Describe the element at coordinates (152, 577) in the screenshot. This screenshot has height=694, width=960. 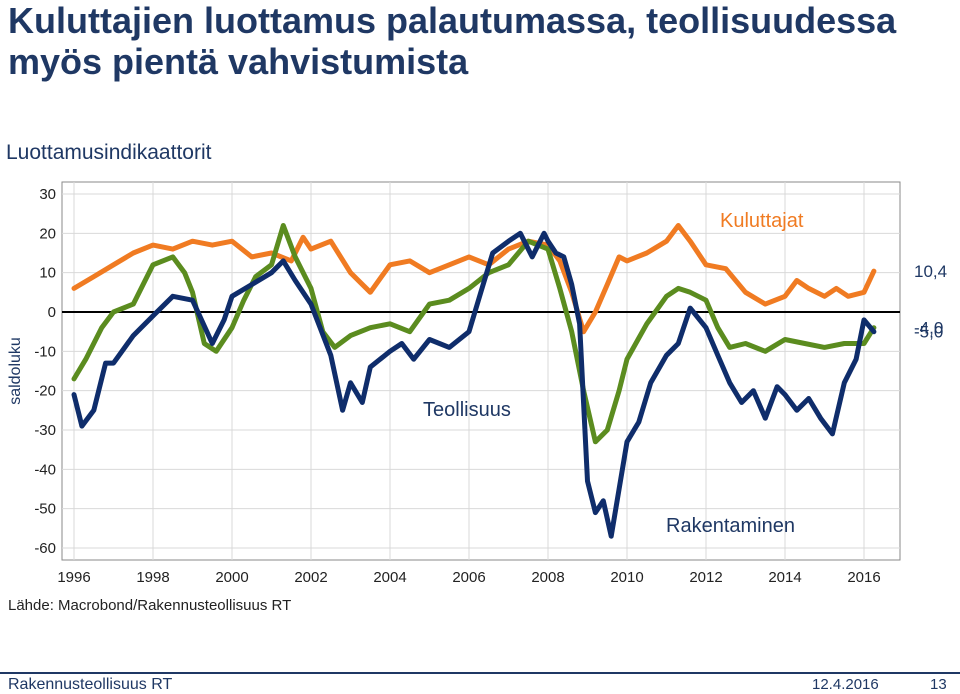
I see `x-tick-label: 1998` at that location.